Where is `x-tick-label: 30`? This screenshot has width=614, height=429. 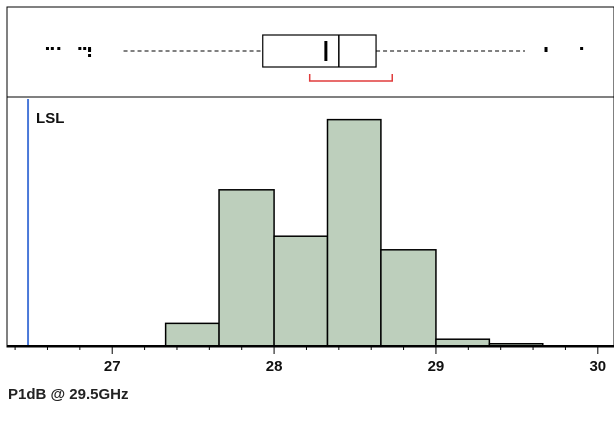 x-tick-label: 30 is located at coordinates (597, 366).